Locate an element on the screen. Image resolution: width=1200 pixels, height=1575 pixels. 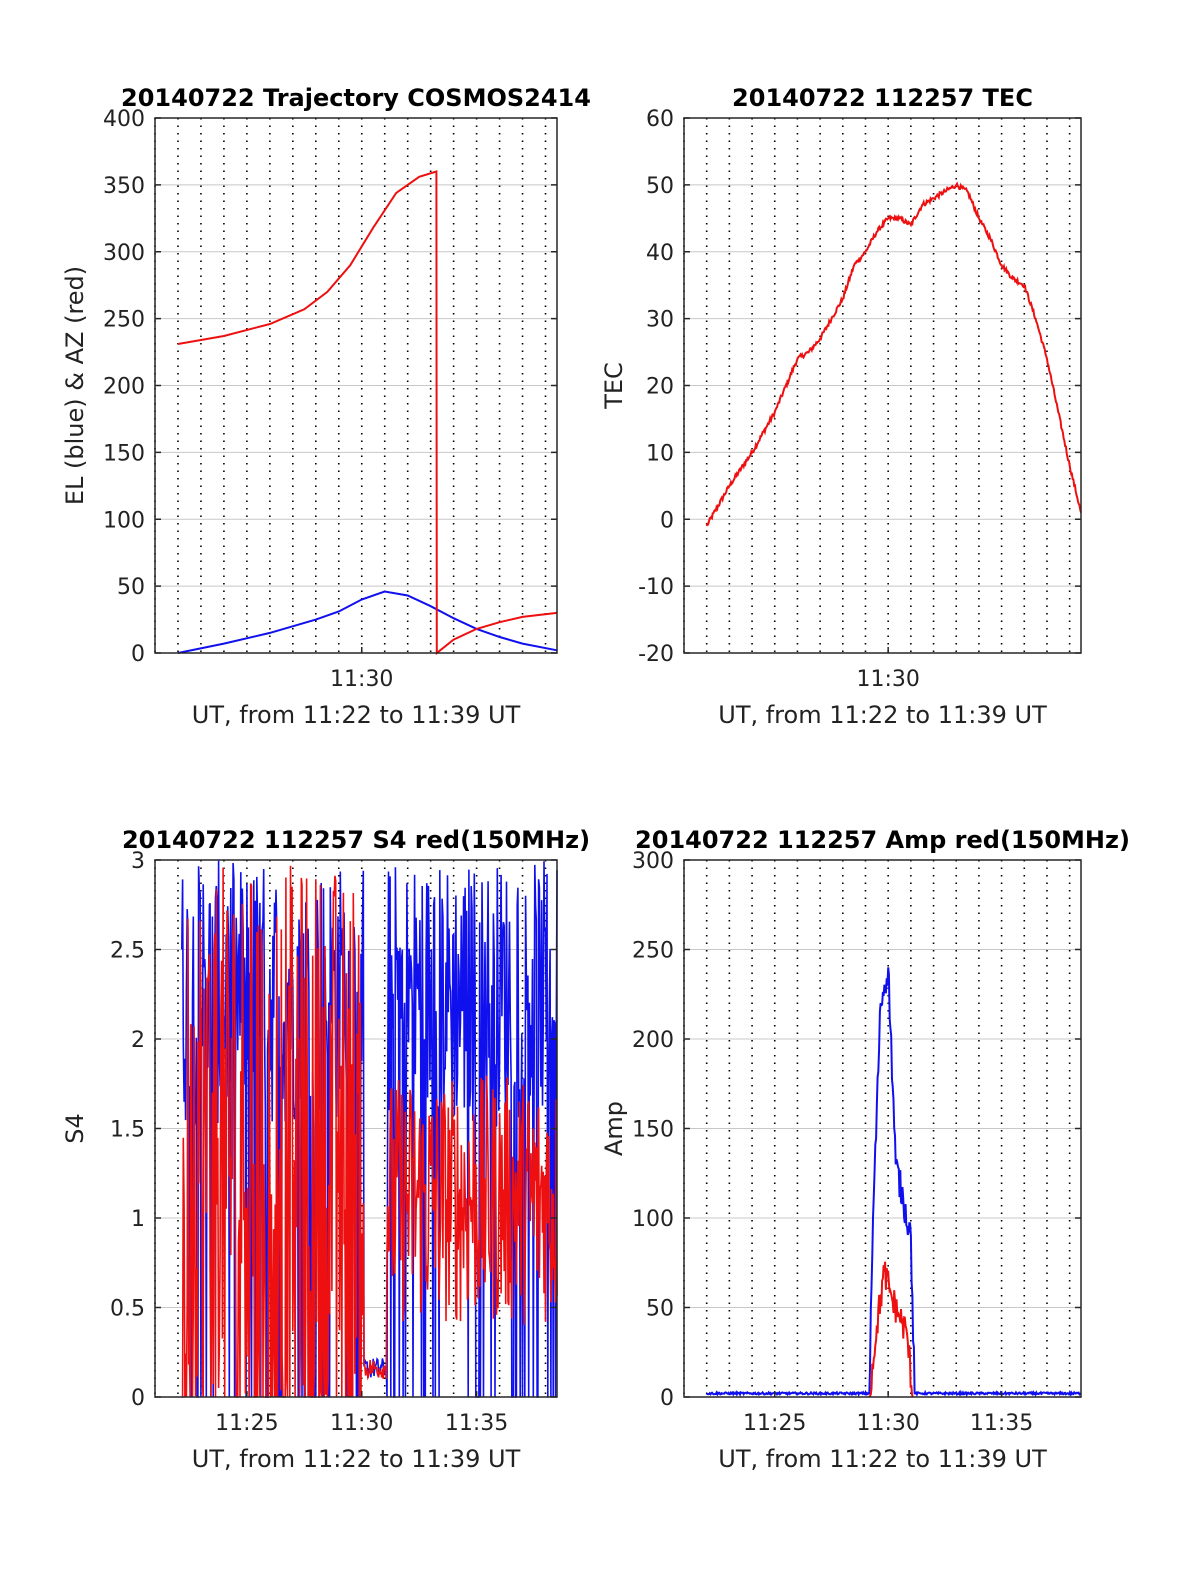
y-tick-label: 3 is located at coordinates (138, 861).